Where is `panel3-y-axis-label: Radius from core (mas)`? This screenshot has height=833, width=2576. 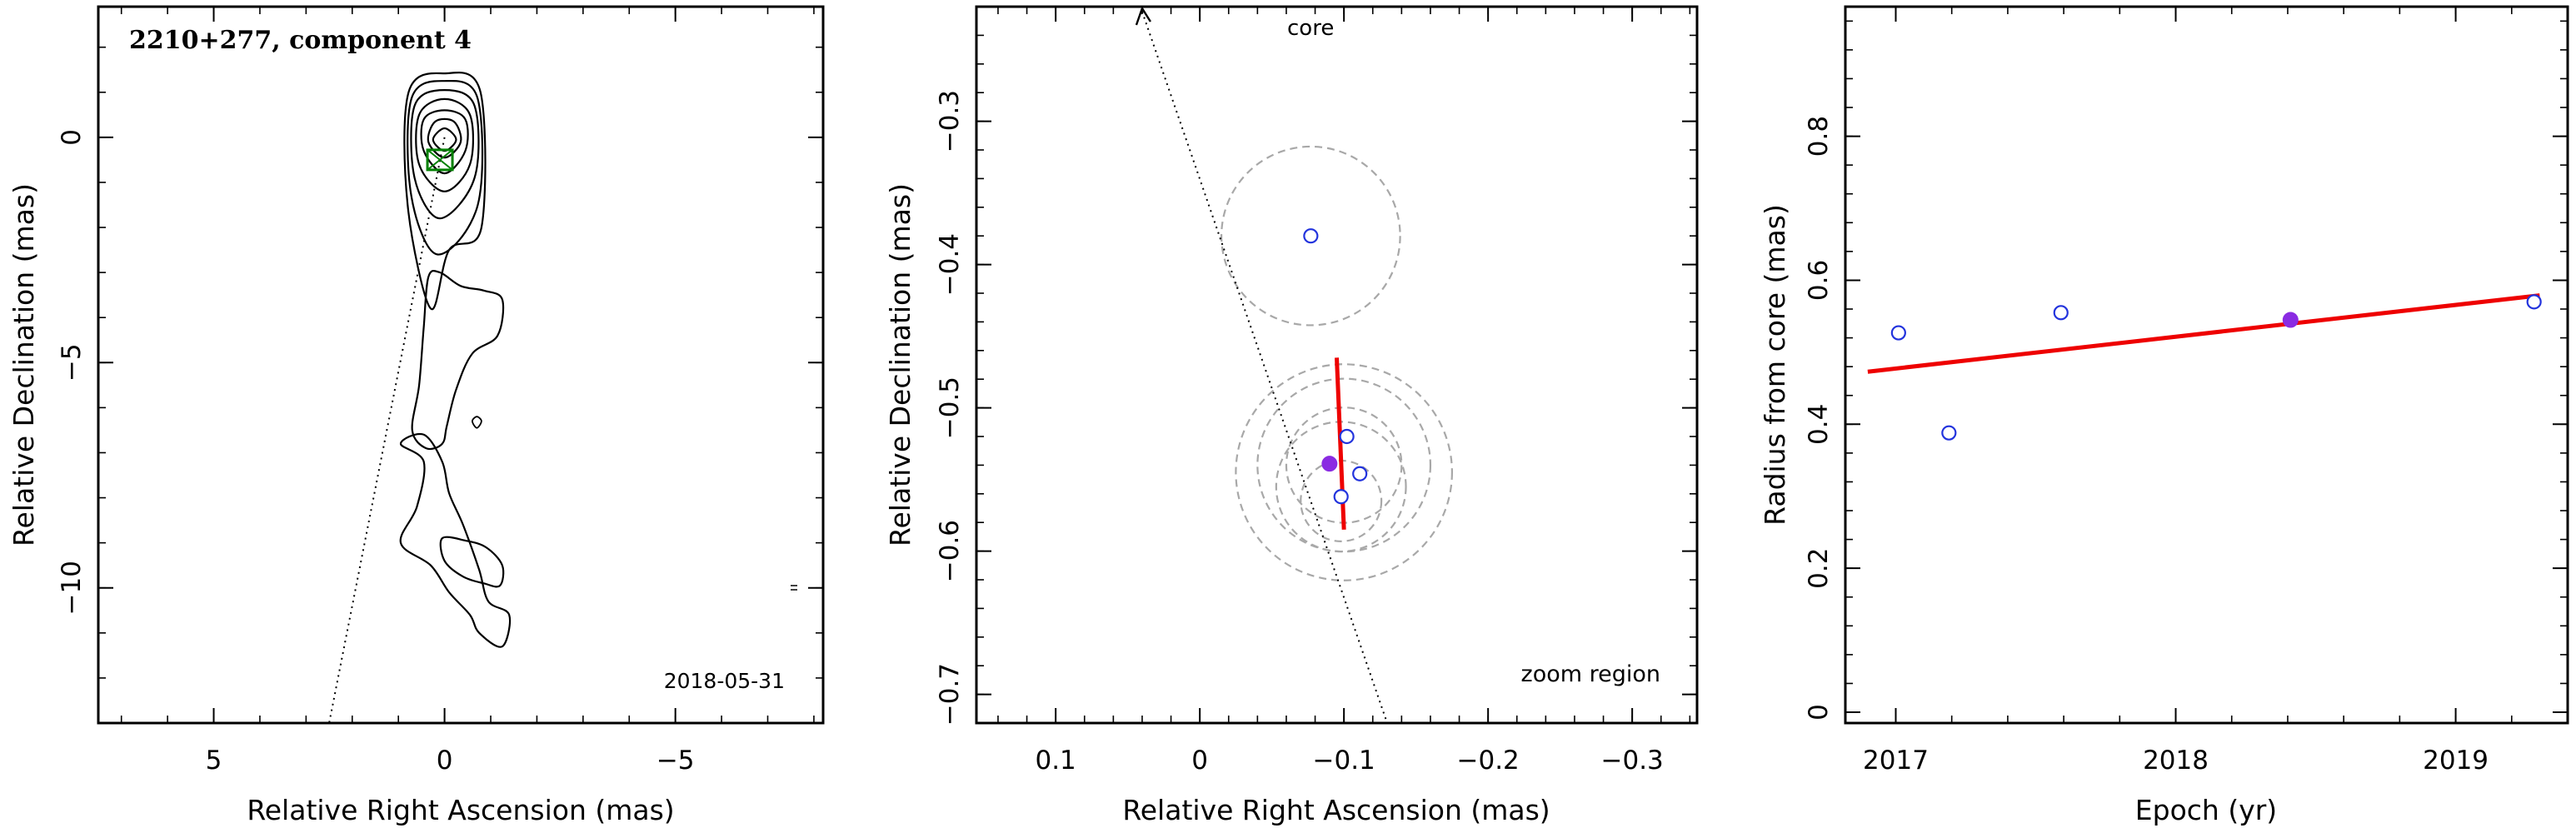
panel3-y-axis-label: Radius from core (mas) is located at coordinates (1775, 365).